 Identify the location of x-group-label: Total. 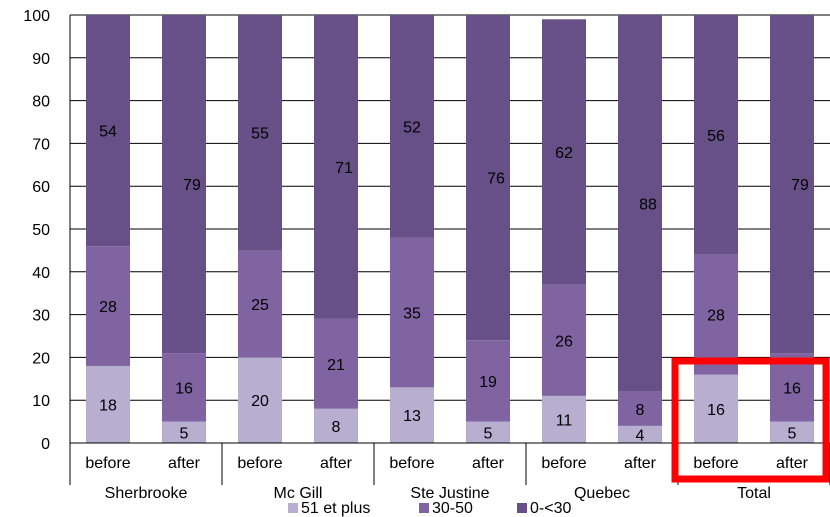
(754, 493).